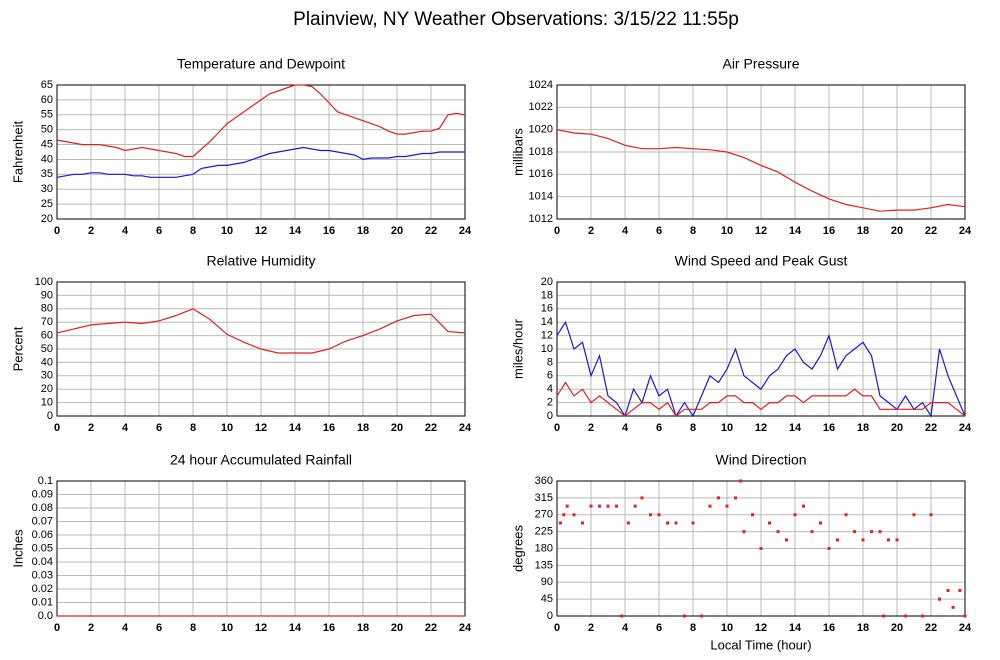 The image size is (1000, 660). What do you see at coordinates (550, 389) in the screenshot?
I see `y-tick-label: 4` at bounding box center [550, 389].